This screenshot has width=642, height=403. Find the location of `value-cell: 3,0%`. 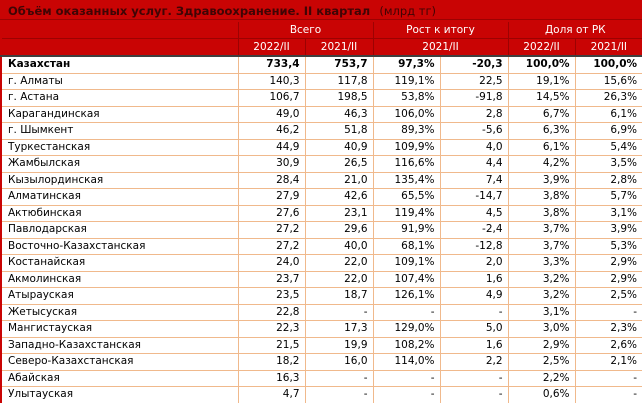

value-cell: 3,0% is located at coordinates (541, 329).